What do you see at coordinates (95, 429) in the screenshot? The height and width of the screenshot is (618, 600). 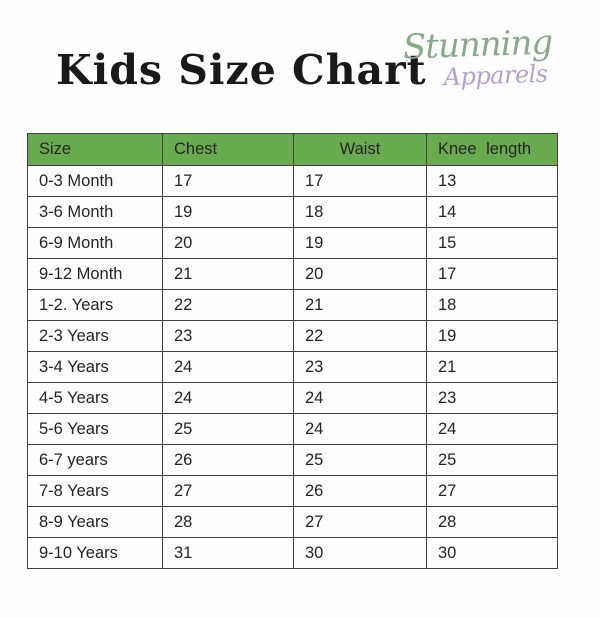 I see `size-cell: 5-6 Years` at bounding box center [95, 429].